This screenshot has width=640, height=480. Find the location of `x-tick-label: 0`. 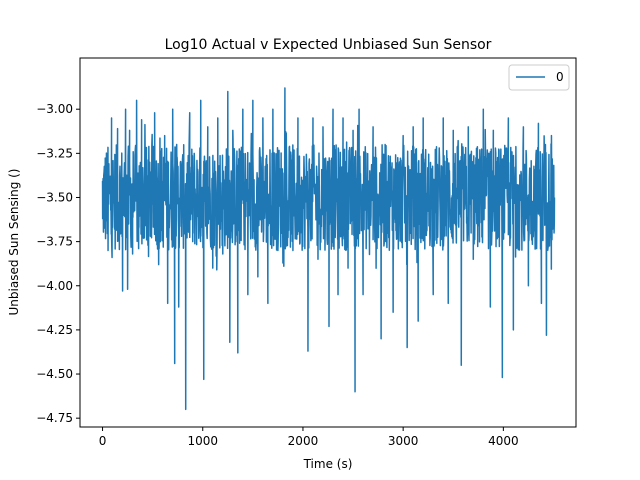

x-tick-label: 0 is located at coordinates (103, 441).